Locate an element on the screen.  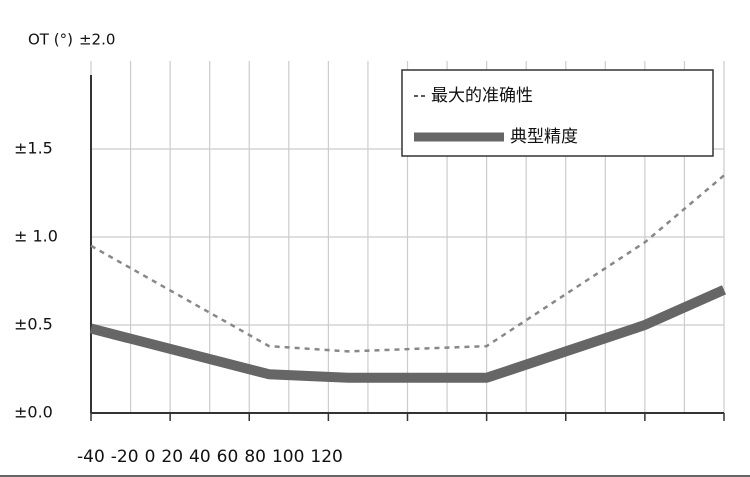
legend-label: 最大的准确性 is located at coordinates (482, 96).